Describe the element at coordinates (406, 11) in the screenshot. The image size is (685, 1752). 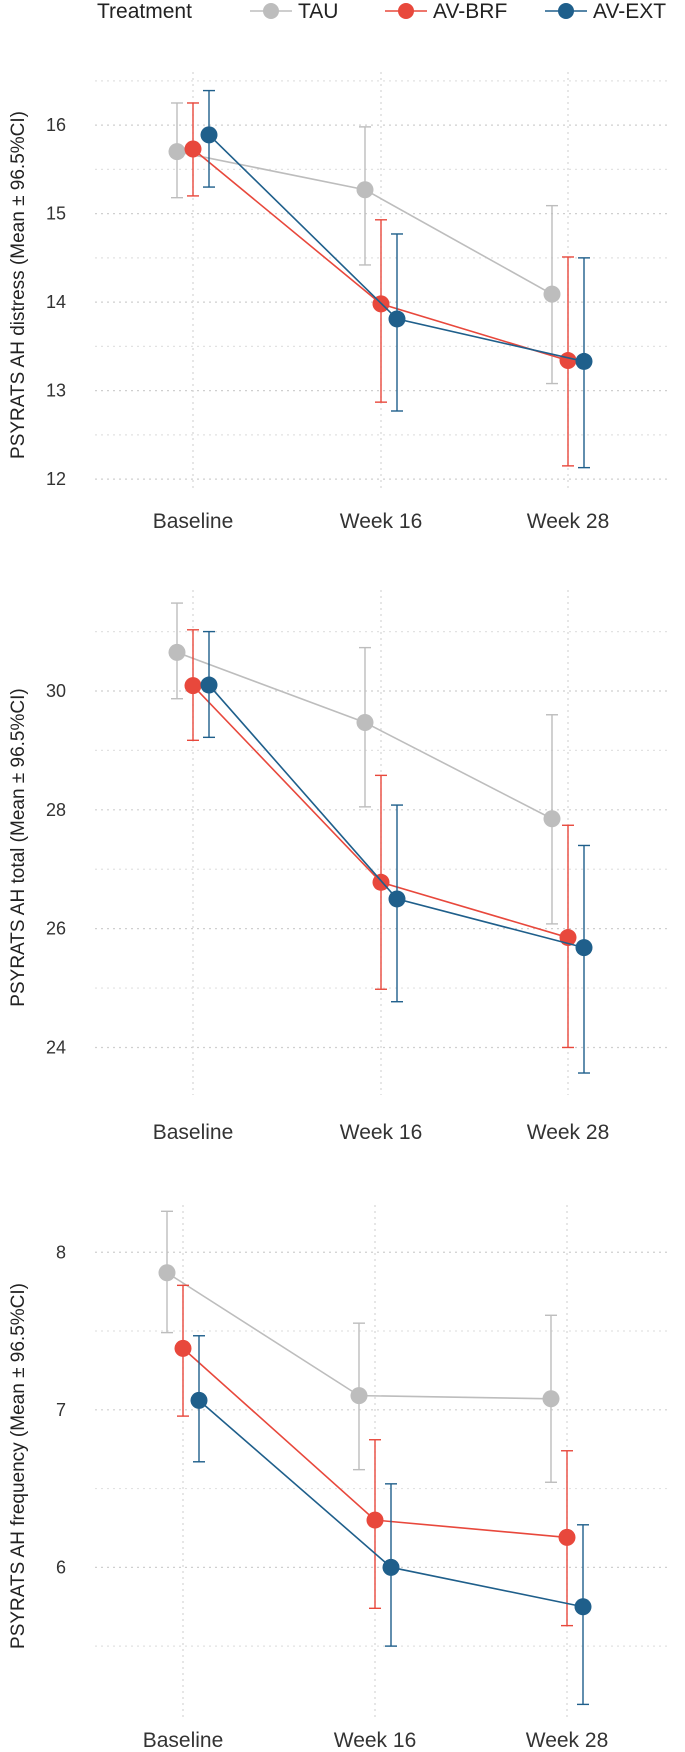
I see `legend-marker-av-brf` at that location.